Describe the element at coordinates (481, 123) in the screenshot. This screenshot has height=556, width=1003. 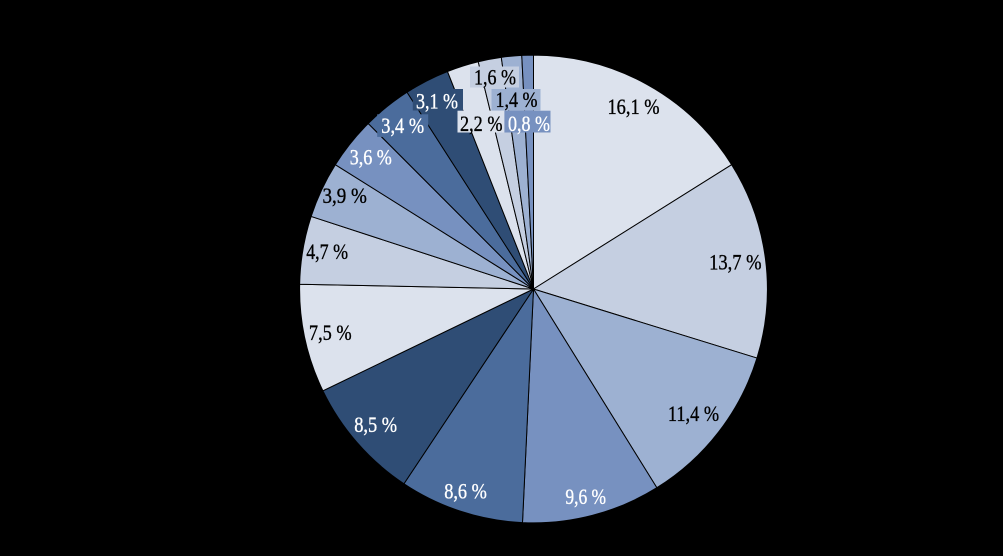
I see `svg-text: 2,2 %` at that location.